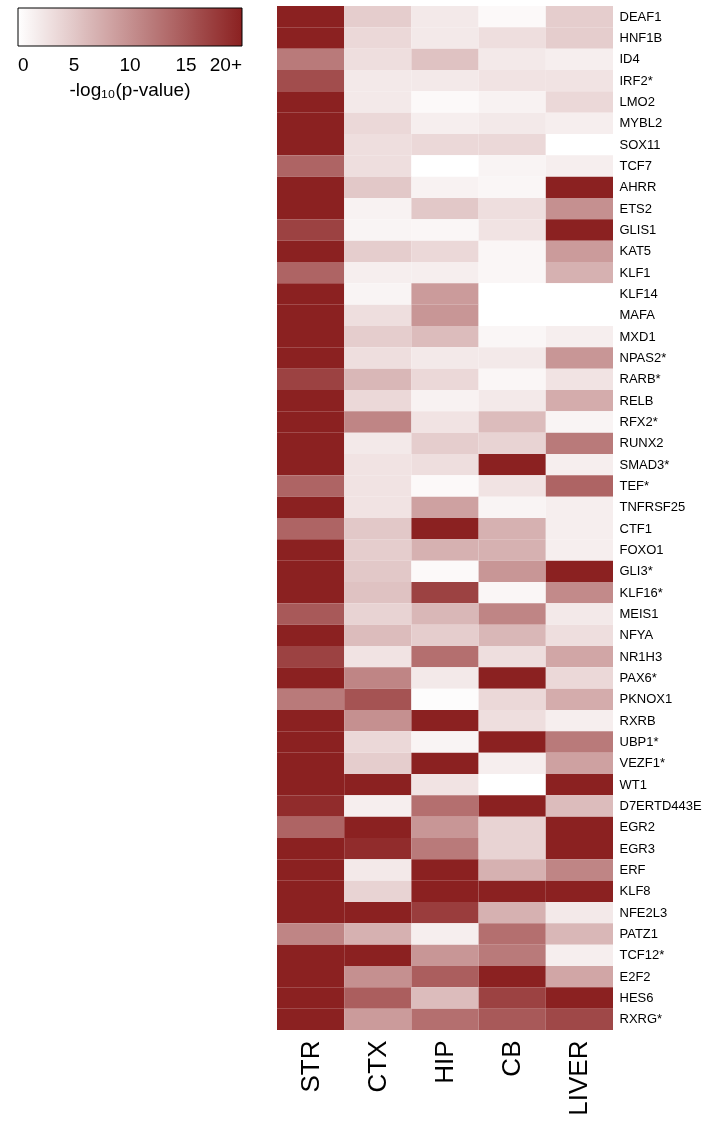 The image size is (728, 1144). What do you see at coordinates (638, 293) in the screenshot?
I see `y-tick-label: KLF14` at bounding box center [638, 293].